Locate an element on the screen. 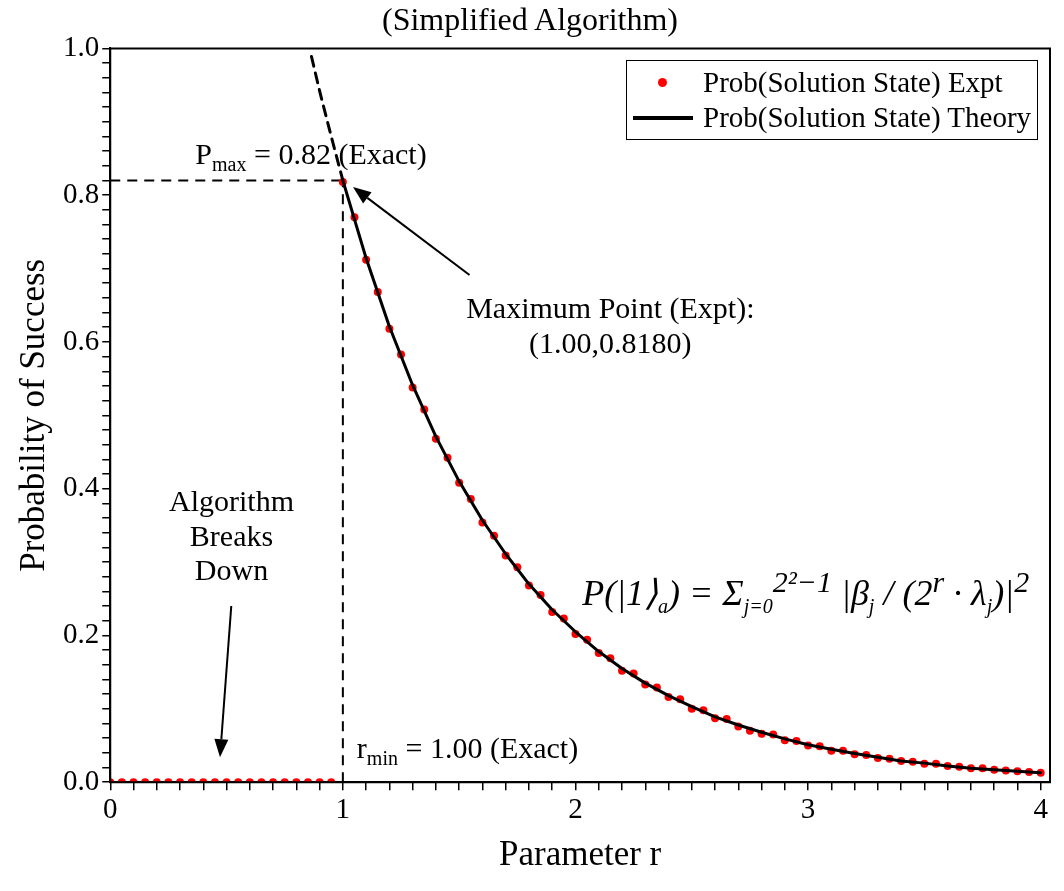 The width and height of the screenshot is (1064, 891). chart-title: (Simplified Algorithm) is located at coordinates (530, 18).